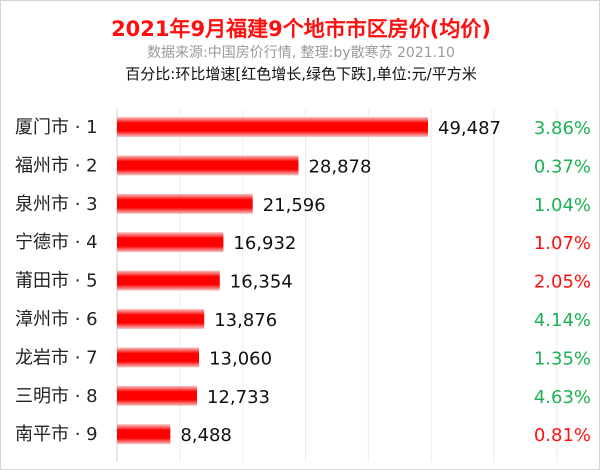  Describe the element at coordinates (301, 53) in the screenshot. I see `chart-subtitle: 数据来源:中国房价行情, 整理:by散寒苏 2021.10` at that location.